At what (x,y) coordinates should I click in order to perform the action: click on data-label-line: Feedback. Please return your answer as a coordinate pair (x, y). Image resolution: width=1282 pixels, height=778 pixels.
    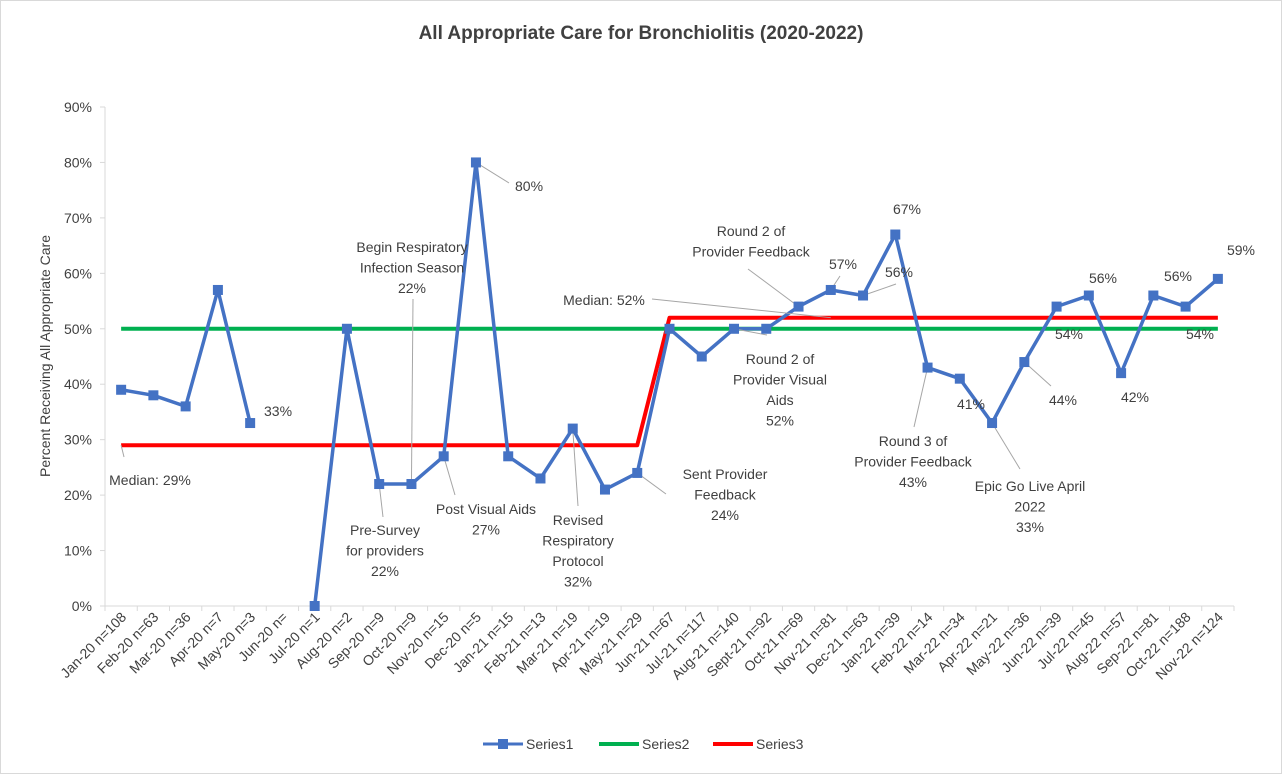
    Looking at the image, I should click on (725, 495).